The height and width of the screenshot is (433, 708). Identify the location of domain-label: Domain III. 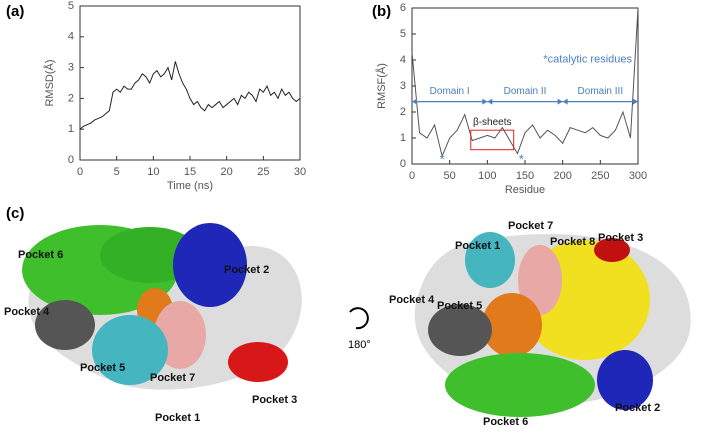
(601, 91).